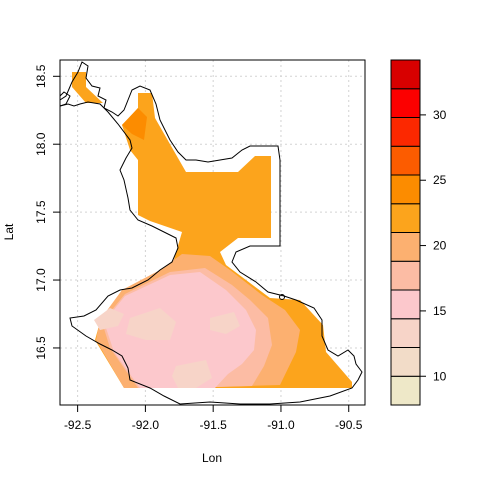 The width and height of the screenshot is (480, 480). Describe the element at coordinates (281, 425) in the screenshot. I see `x-tick-label: -91.0` at that location.